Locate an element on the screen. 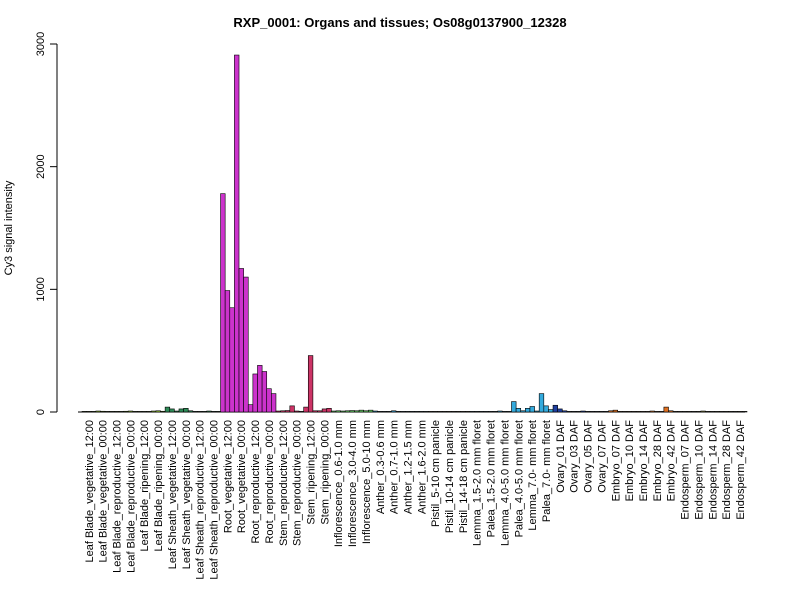  x-tick-label: Leaf Sheath_vegetative_12:00 is located at coordinates (173, 494).